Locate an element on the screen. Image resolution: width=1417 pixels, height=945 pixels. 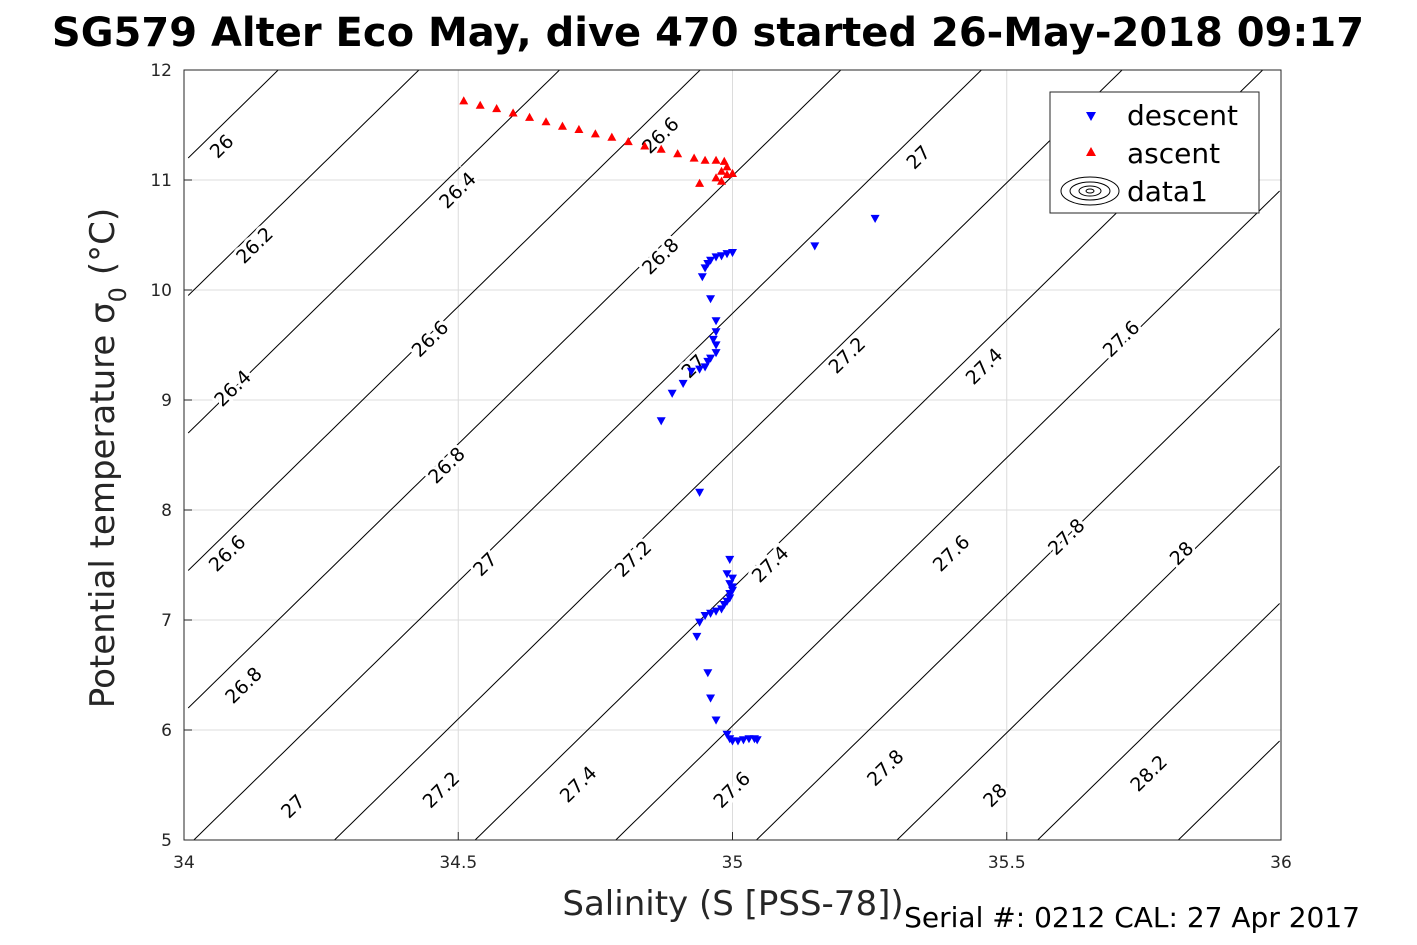
ascent-series is located at coordinates (598, 141).